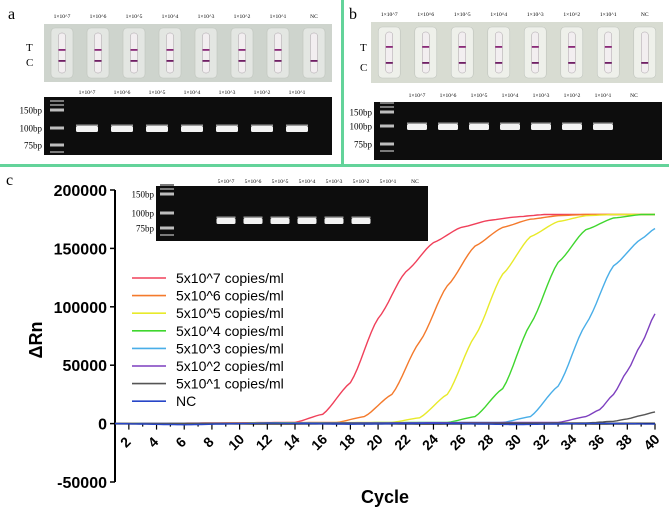 This screenshot has width=669, height=514. I want to click on gel-lane-label: 5×10^7, so click(226, 182).